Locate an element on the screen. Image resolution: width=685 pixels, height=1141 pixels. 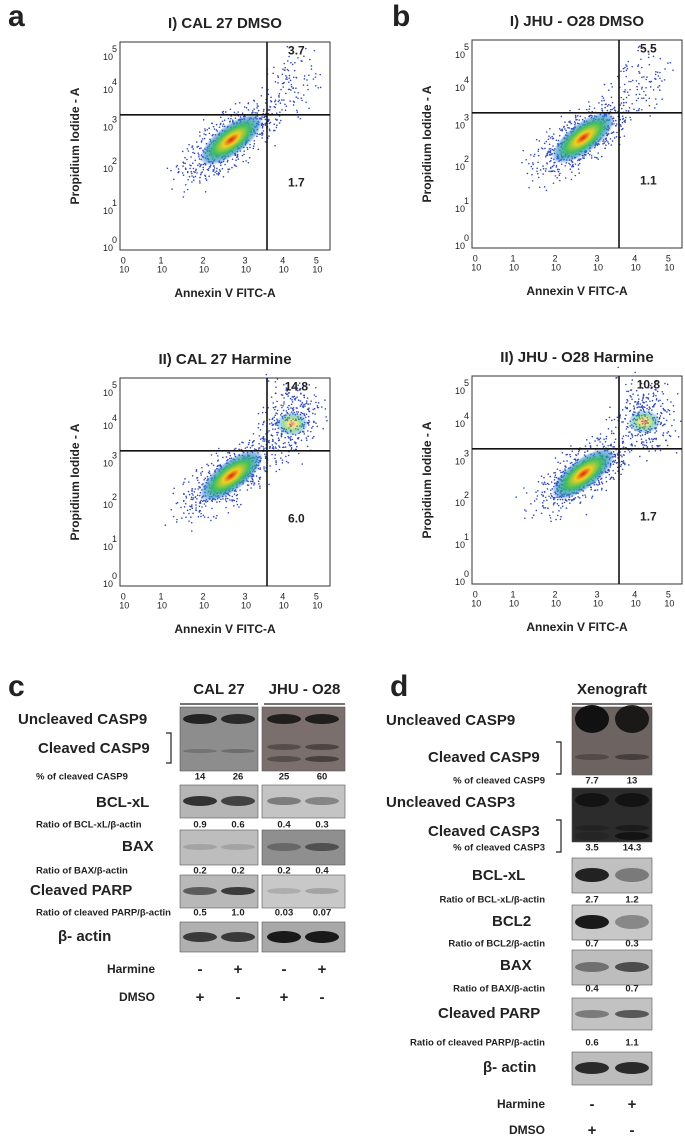
protein-label: Cleaved CASP9 is located at coordinates (94, 748).